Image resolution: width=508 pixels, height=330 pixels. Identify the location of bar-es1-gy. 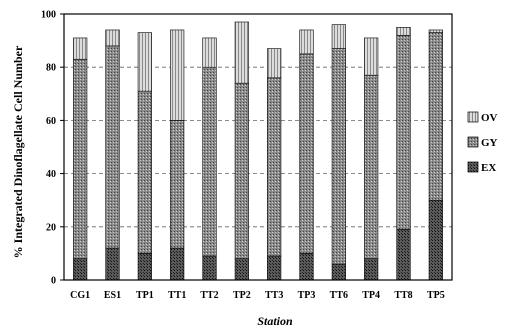
(112, 147).